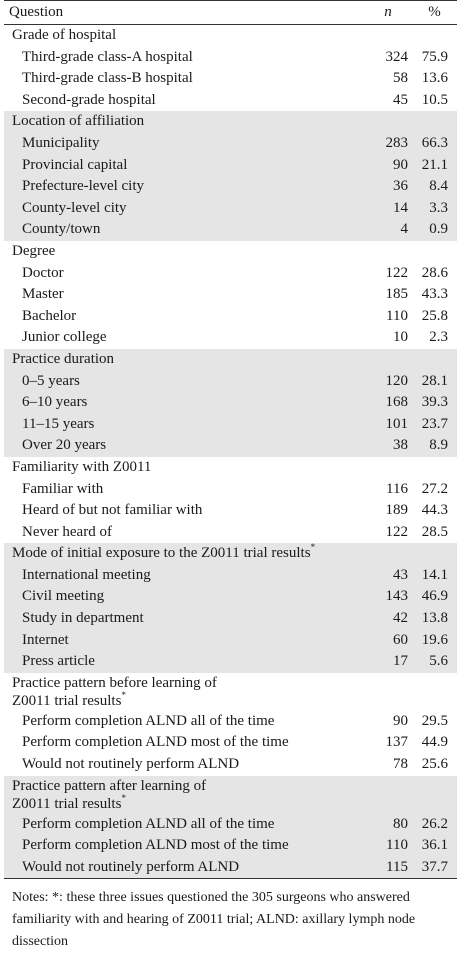 This screenshot has height=975, width=461. I want to click on row-percent: 10.5, so click(434, 99).